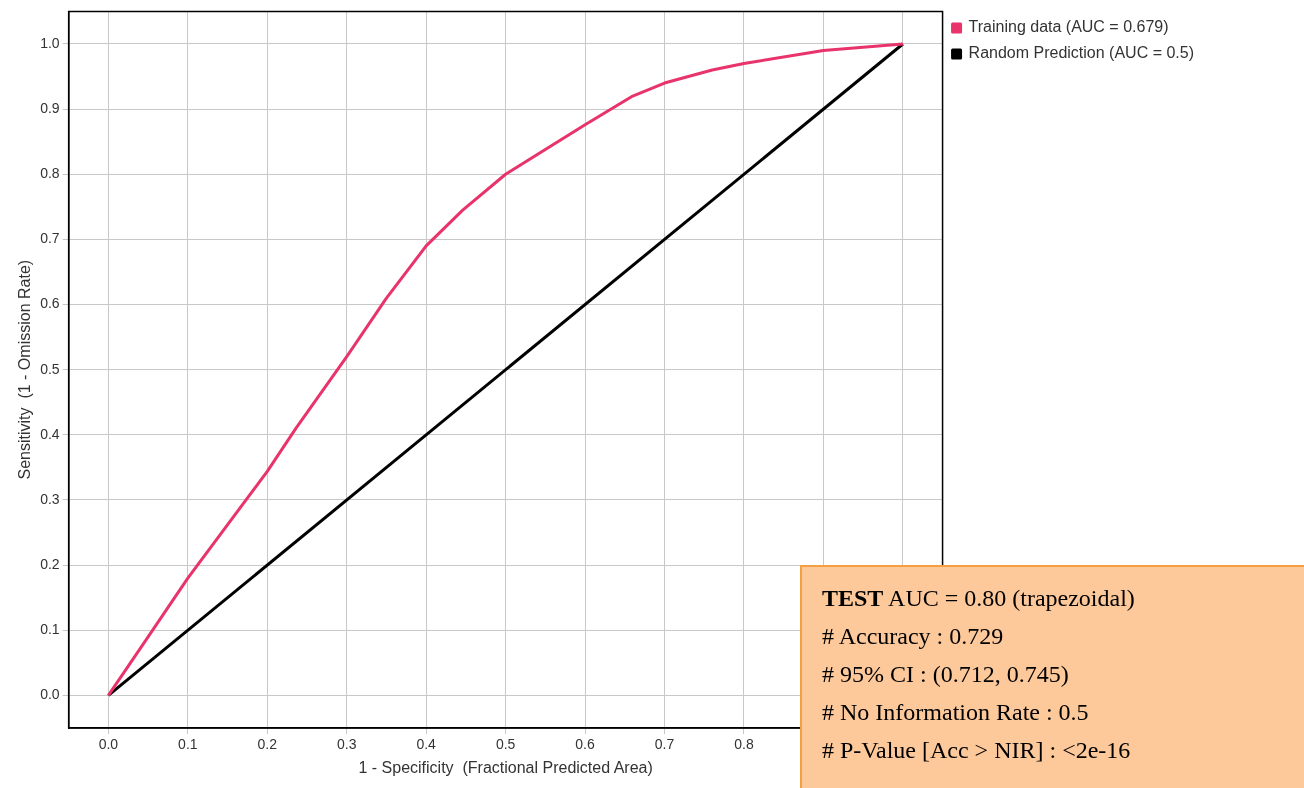 The image size is (1304, 788). Describe the element at coordinates (913, 636) in the screenshot. I see `annotation: # Accuracy : 0.729` at that location.